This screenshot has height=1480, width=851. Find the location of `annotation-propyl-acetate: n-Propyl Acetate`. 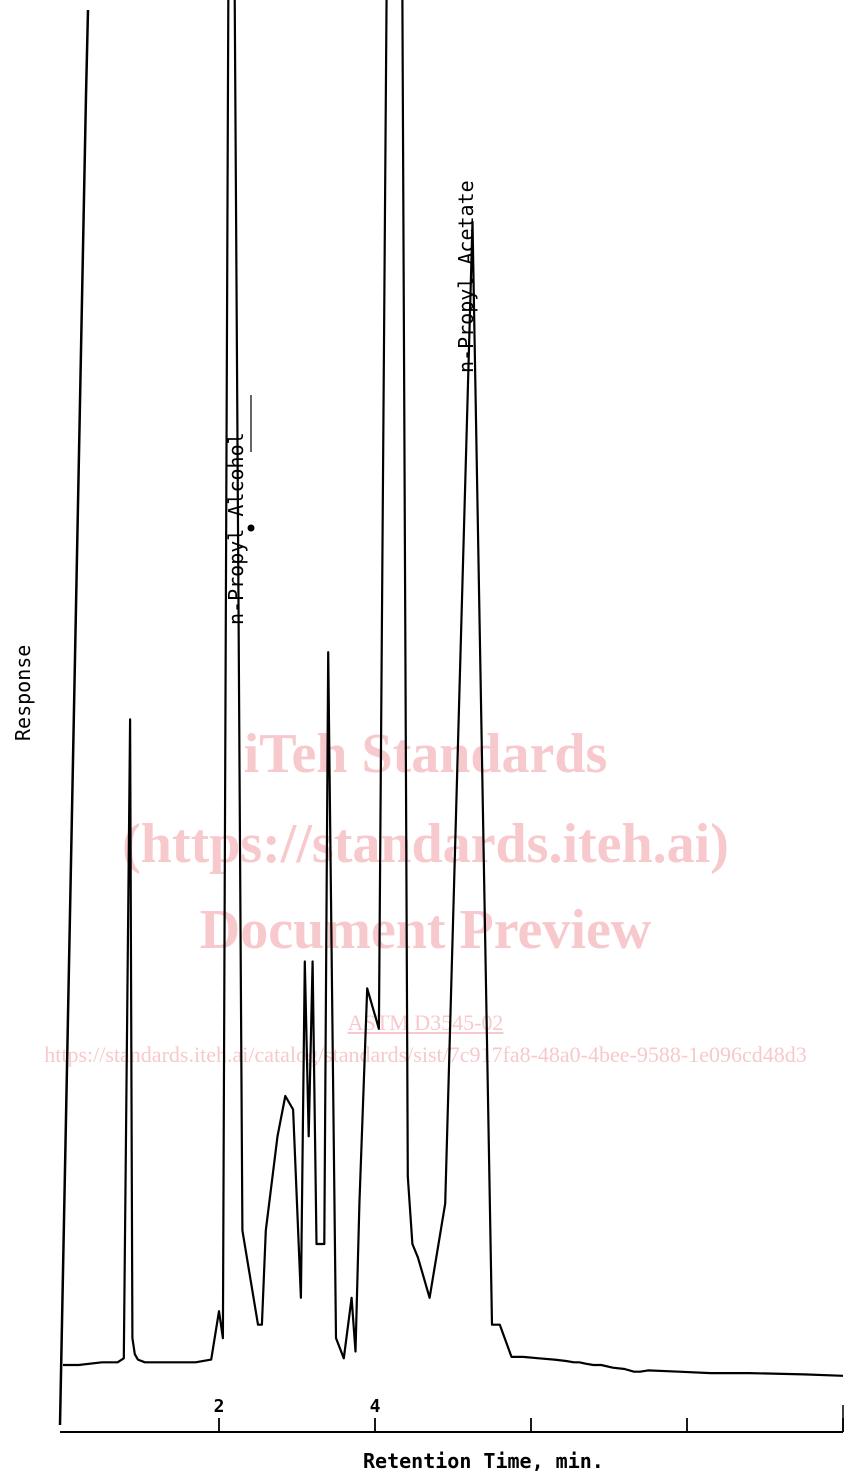

annotation-propyl-acetate: n-Propyl Acetate is located at coordinates (466, 276).